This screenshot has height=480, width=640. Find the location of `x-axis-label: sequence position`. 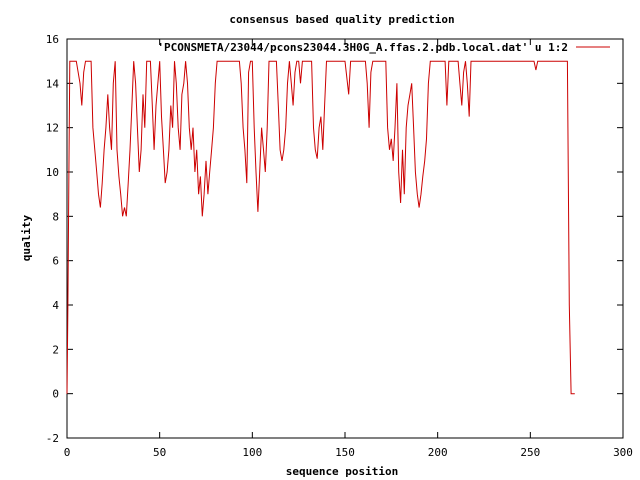

x-axis-label: sequence position is located at coordinates (342, 471).